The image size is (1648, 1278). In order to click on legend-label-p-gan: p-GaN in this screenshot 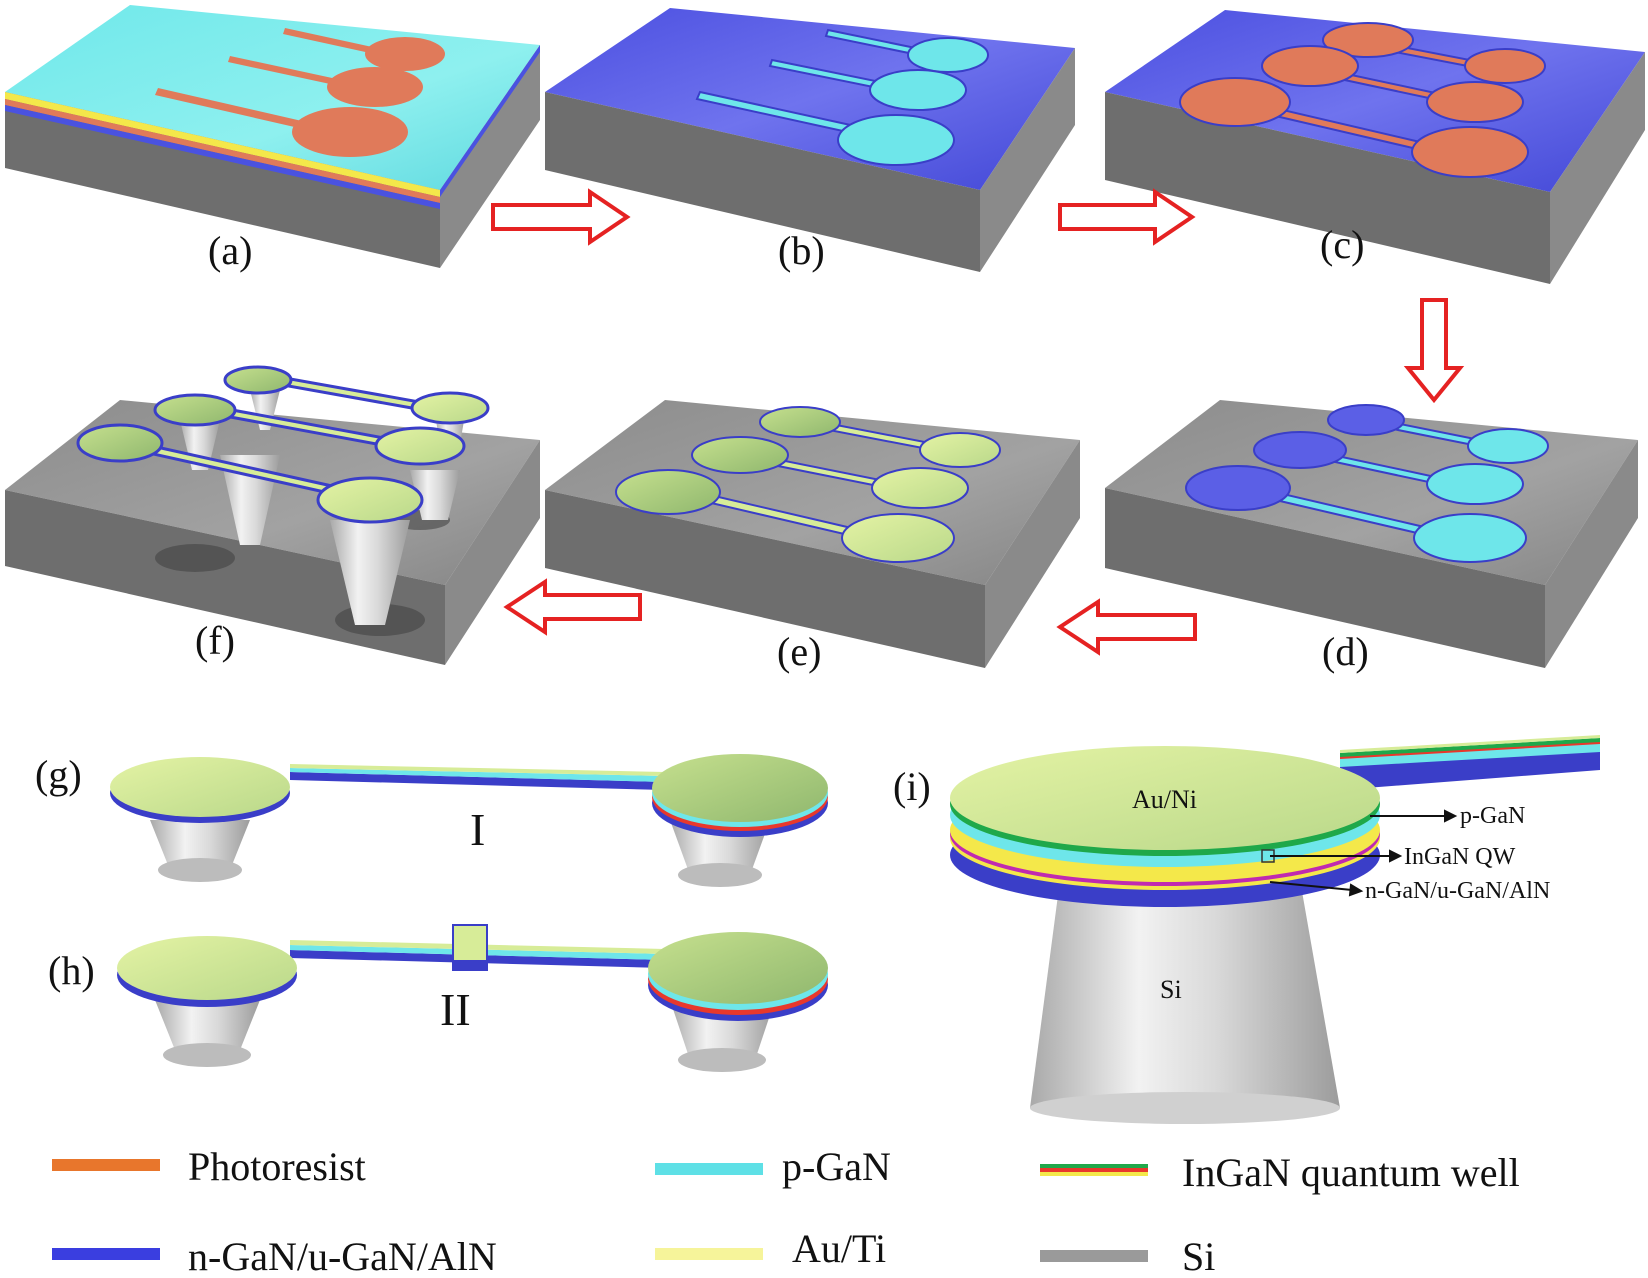, I will do `click(836, 1166)`.